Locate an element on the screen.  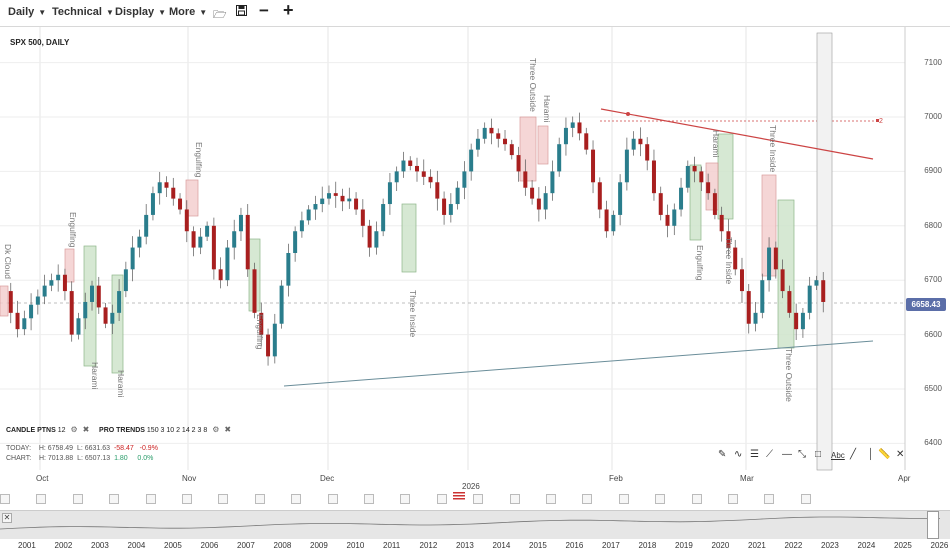
pen-icon: ✎ is located at coordinates (722, 454).